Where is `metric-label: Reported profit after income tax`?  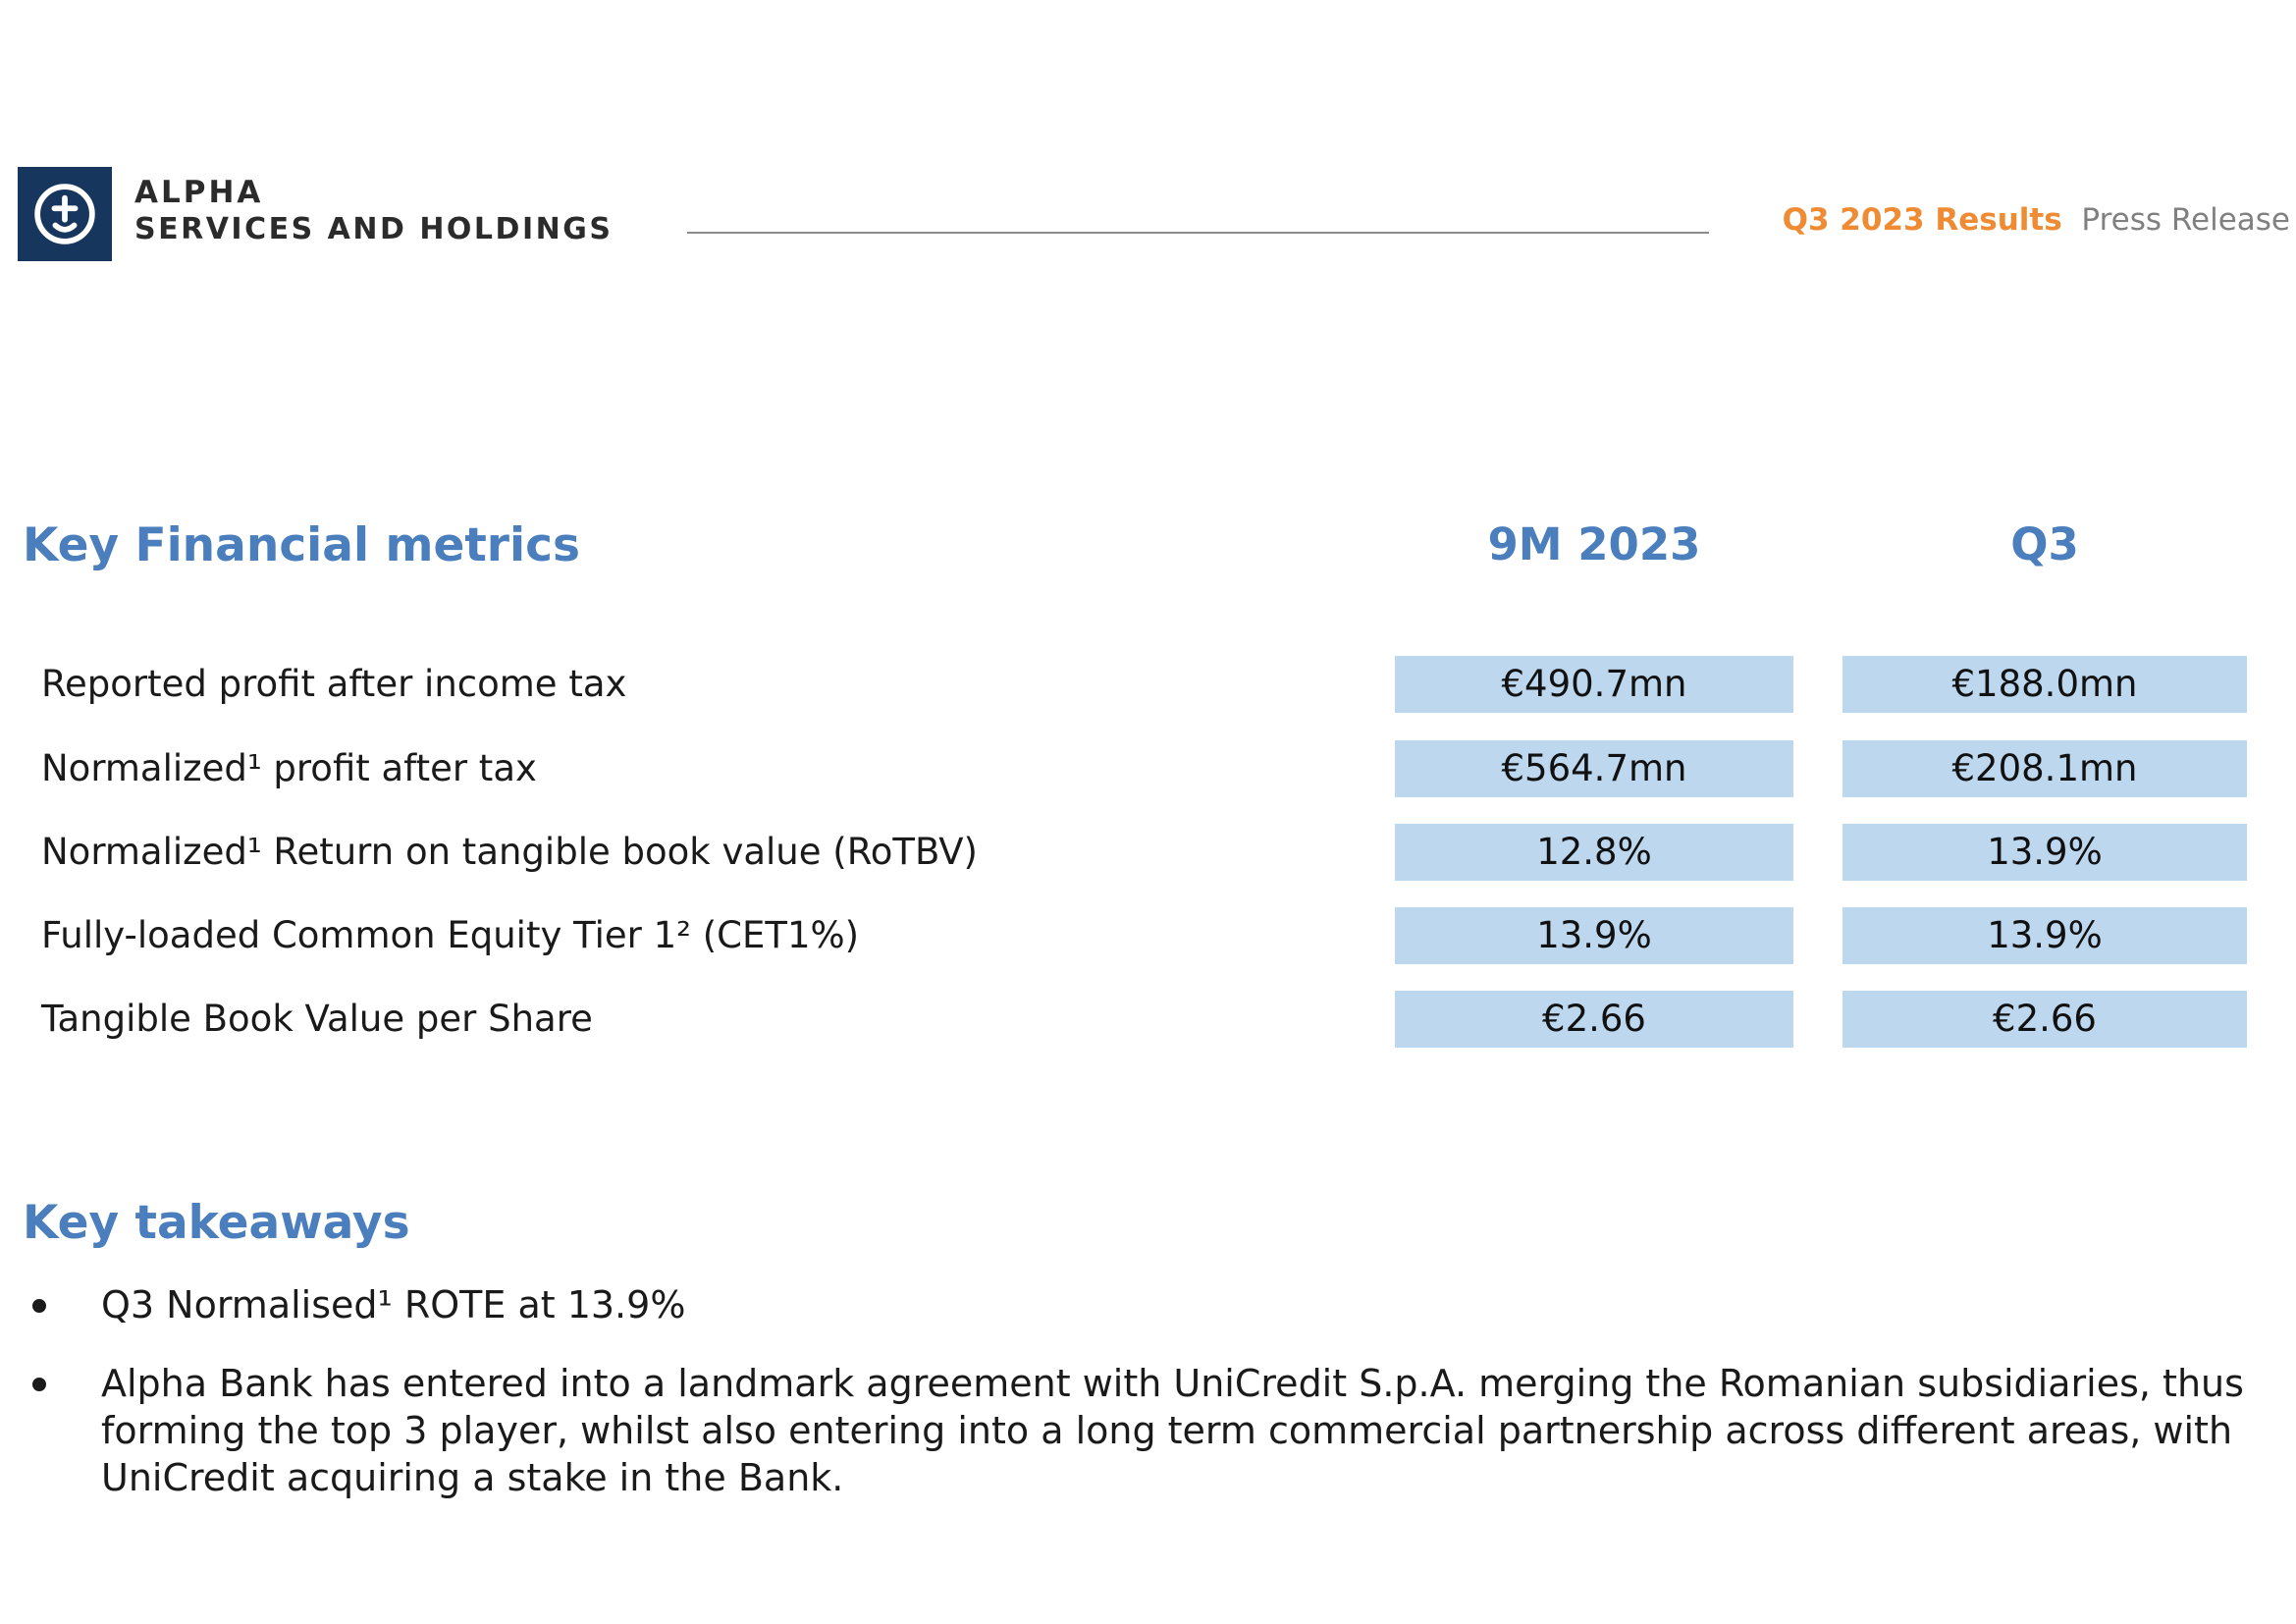 metric-label: Reported profit after income tax is located at coordinates (334, 684).